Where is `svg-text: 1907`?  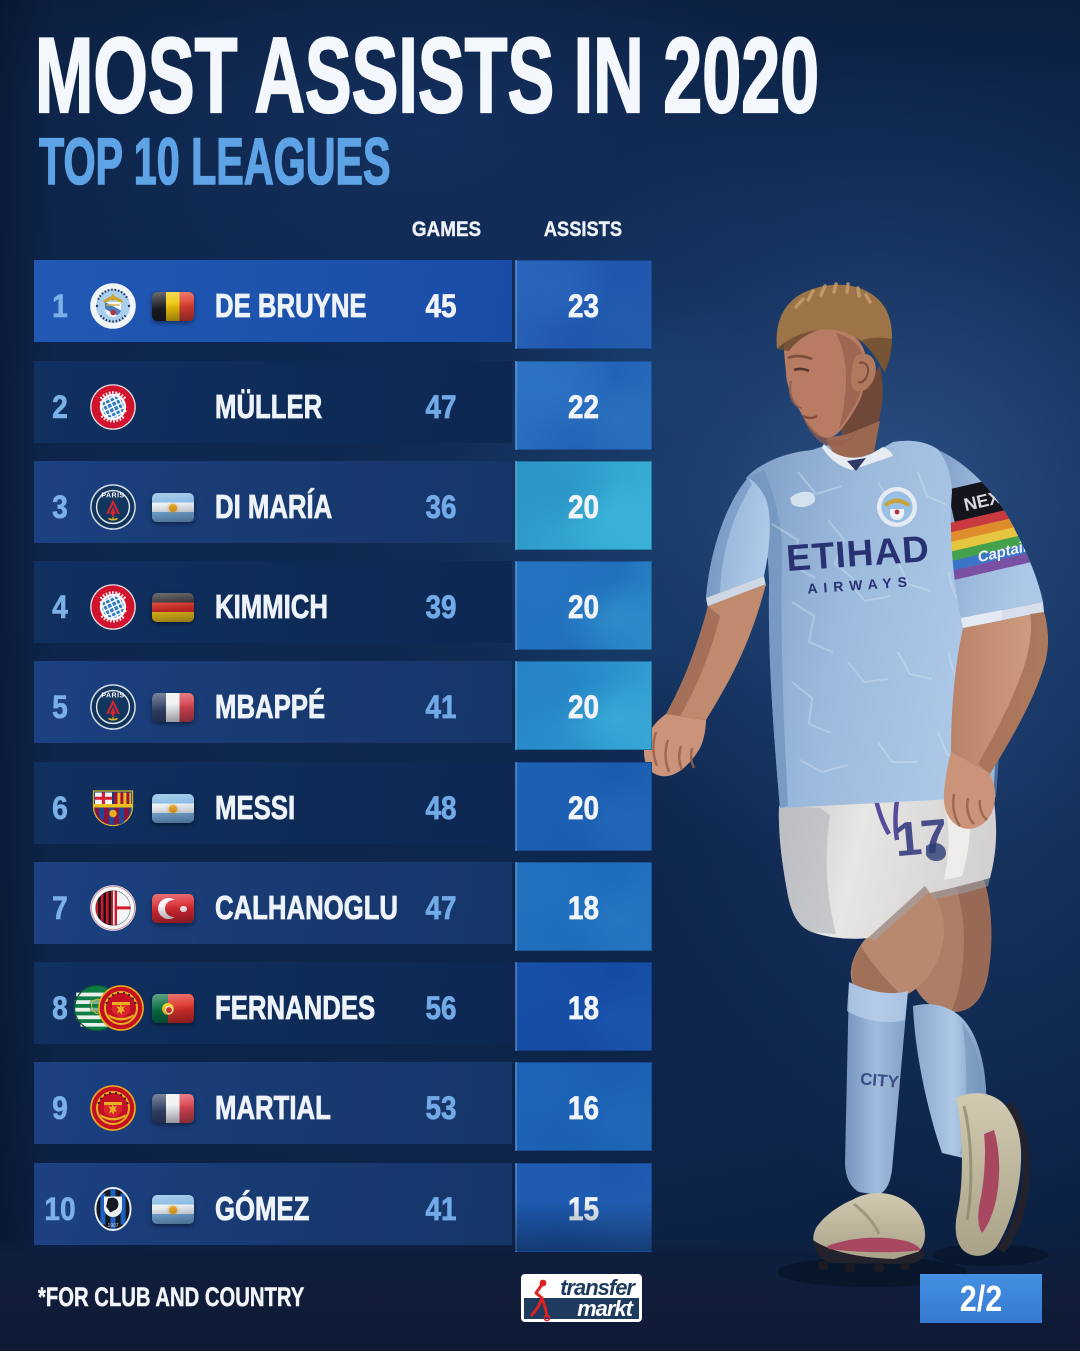
svg-text: 1907 is located at coordinates (112, 1226).